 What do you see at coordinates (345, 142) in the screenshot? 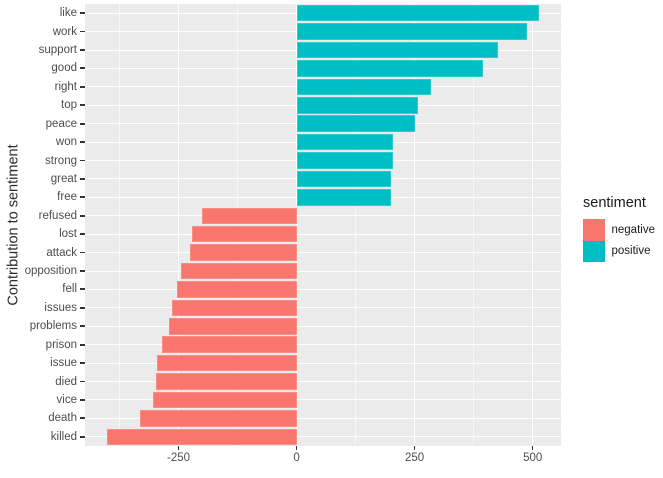
I see `bar-won` at bounding box center [345, 142].